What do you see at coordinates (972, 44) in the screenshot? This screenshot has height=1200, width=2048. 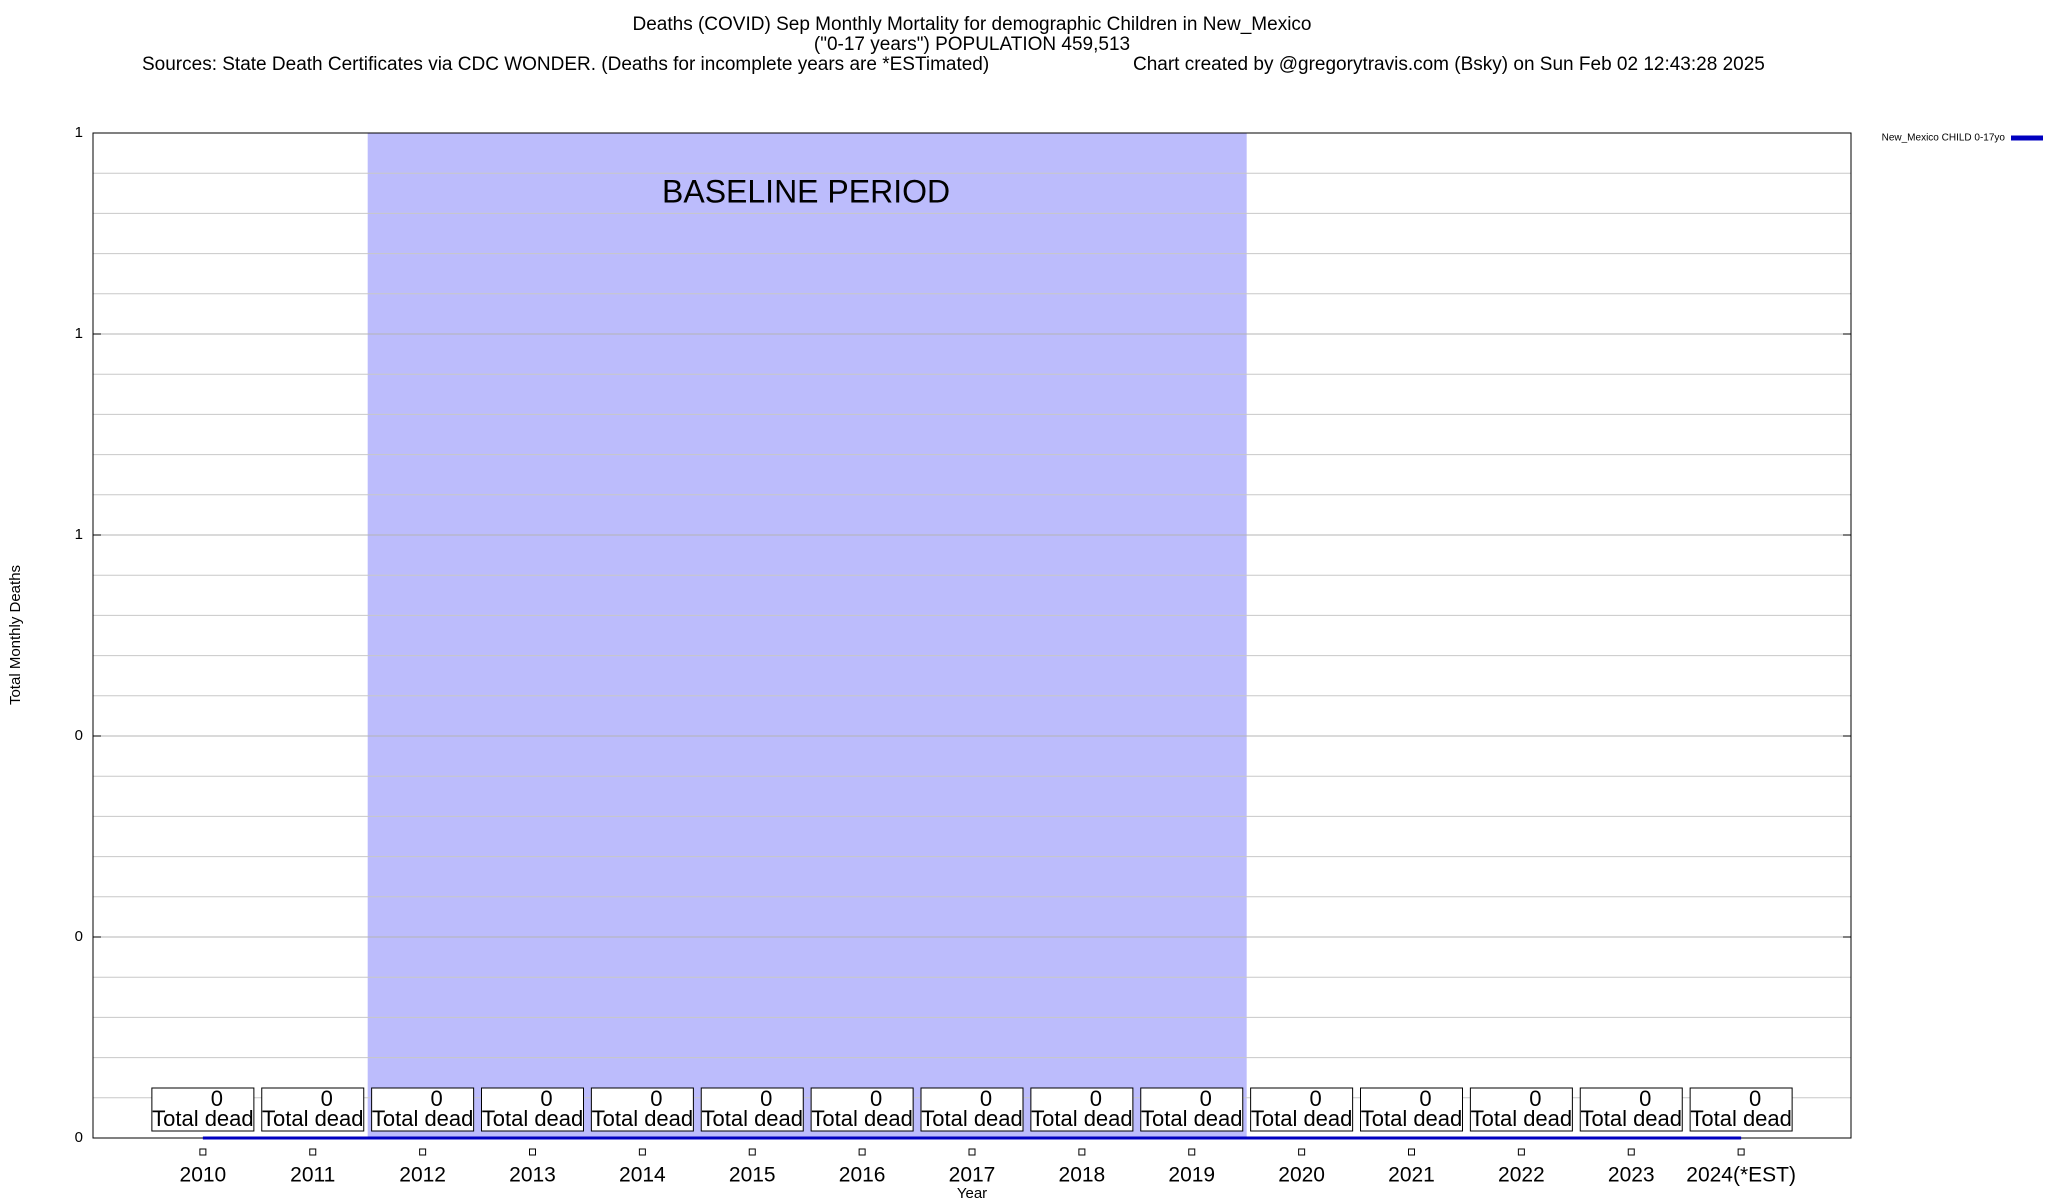 I see `chart-subtitle: ("0-17 years") POPULATION 459,513` at bounding box center [972, 44].